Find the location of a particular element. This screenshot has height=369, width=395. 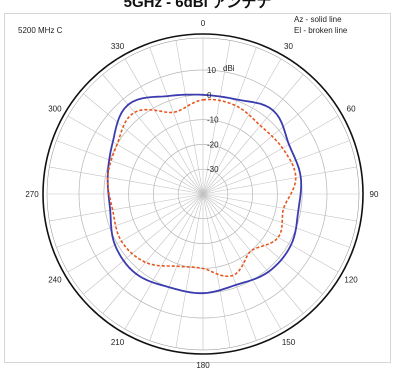

legend: Az - solid line El - broken line is located at coordinates (320, 25).